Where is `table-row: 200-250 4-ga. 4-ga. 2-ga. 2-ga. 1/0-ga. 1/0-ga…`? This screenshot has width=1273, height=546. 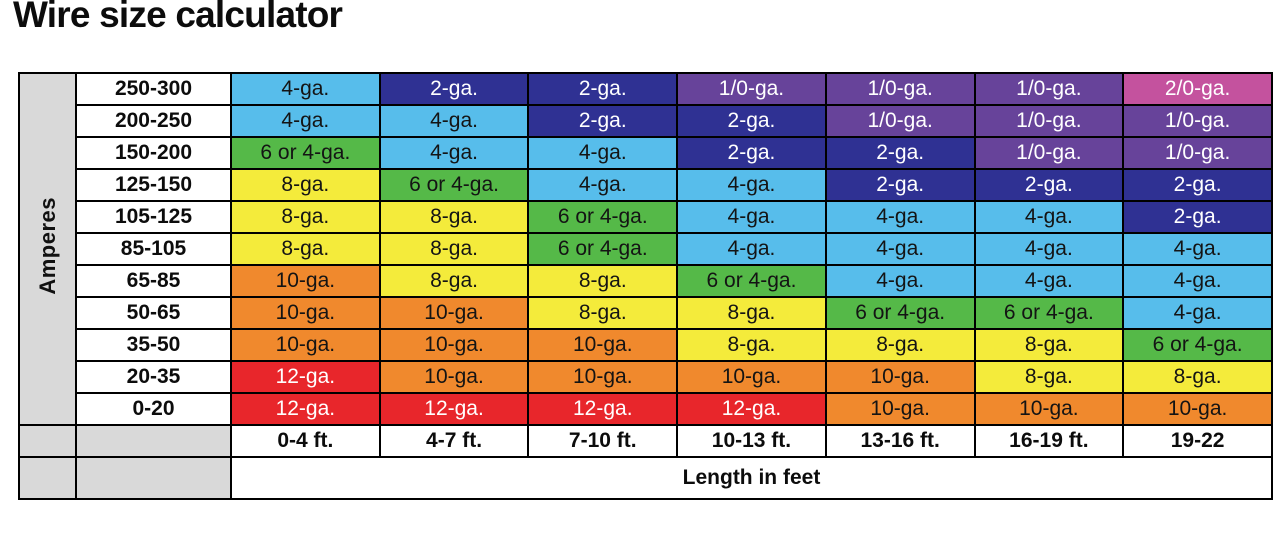
table-row: 200-250 4-ga. 4-ga. 2-ga. 2-ga. 1/0-ga. 1/0-ga… is located at coordinates (646, 121).